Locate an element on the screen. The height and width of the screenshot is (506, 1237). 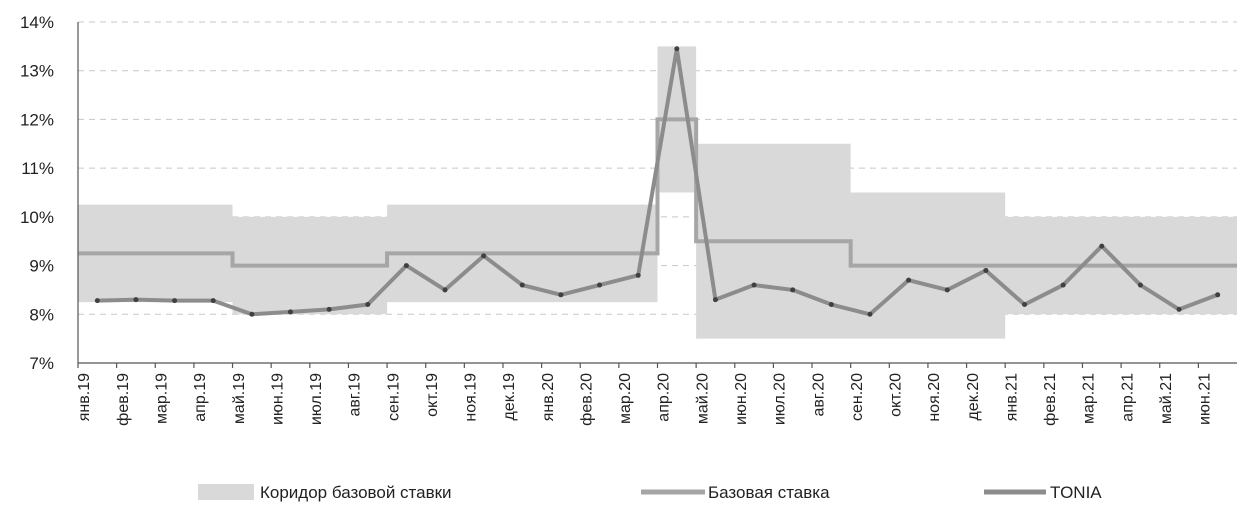
y-tick-label: 14% is located at coordinates (37, 22).